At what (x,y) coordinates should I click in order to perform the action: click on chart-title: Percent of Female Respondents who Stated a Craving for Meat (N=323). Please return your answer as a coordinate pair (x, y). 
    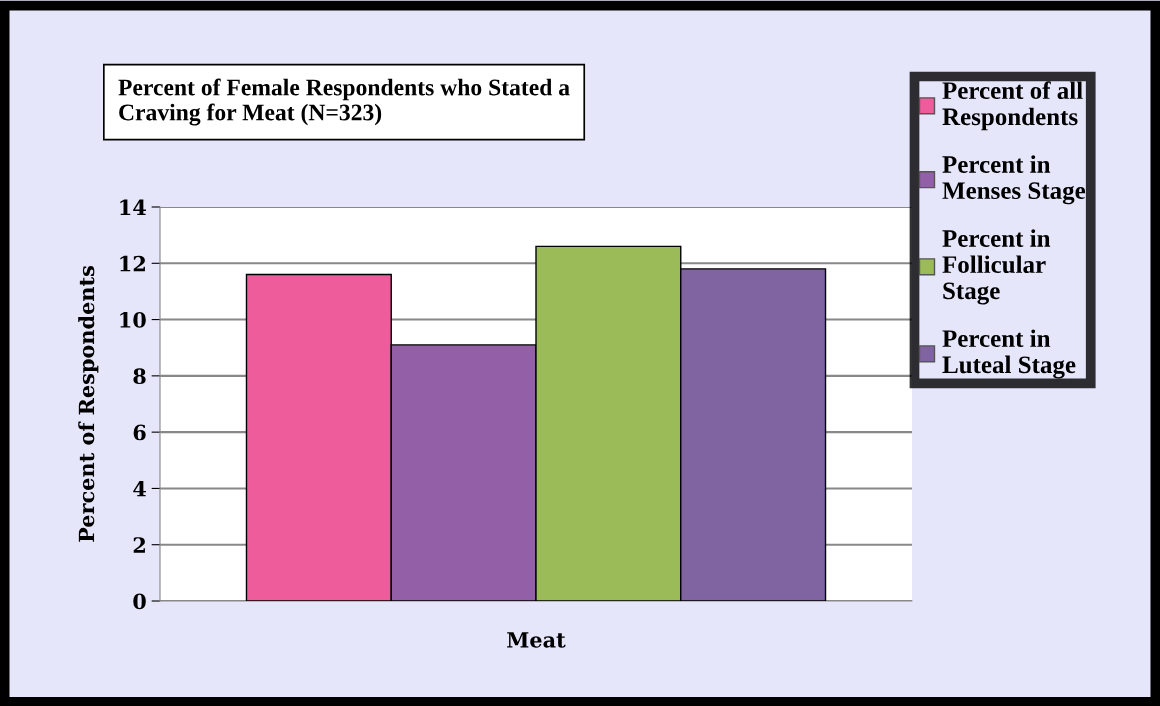
    Looking at the image, I should click on (344, 102).